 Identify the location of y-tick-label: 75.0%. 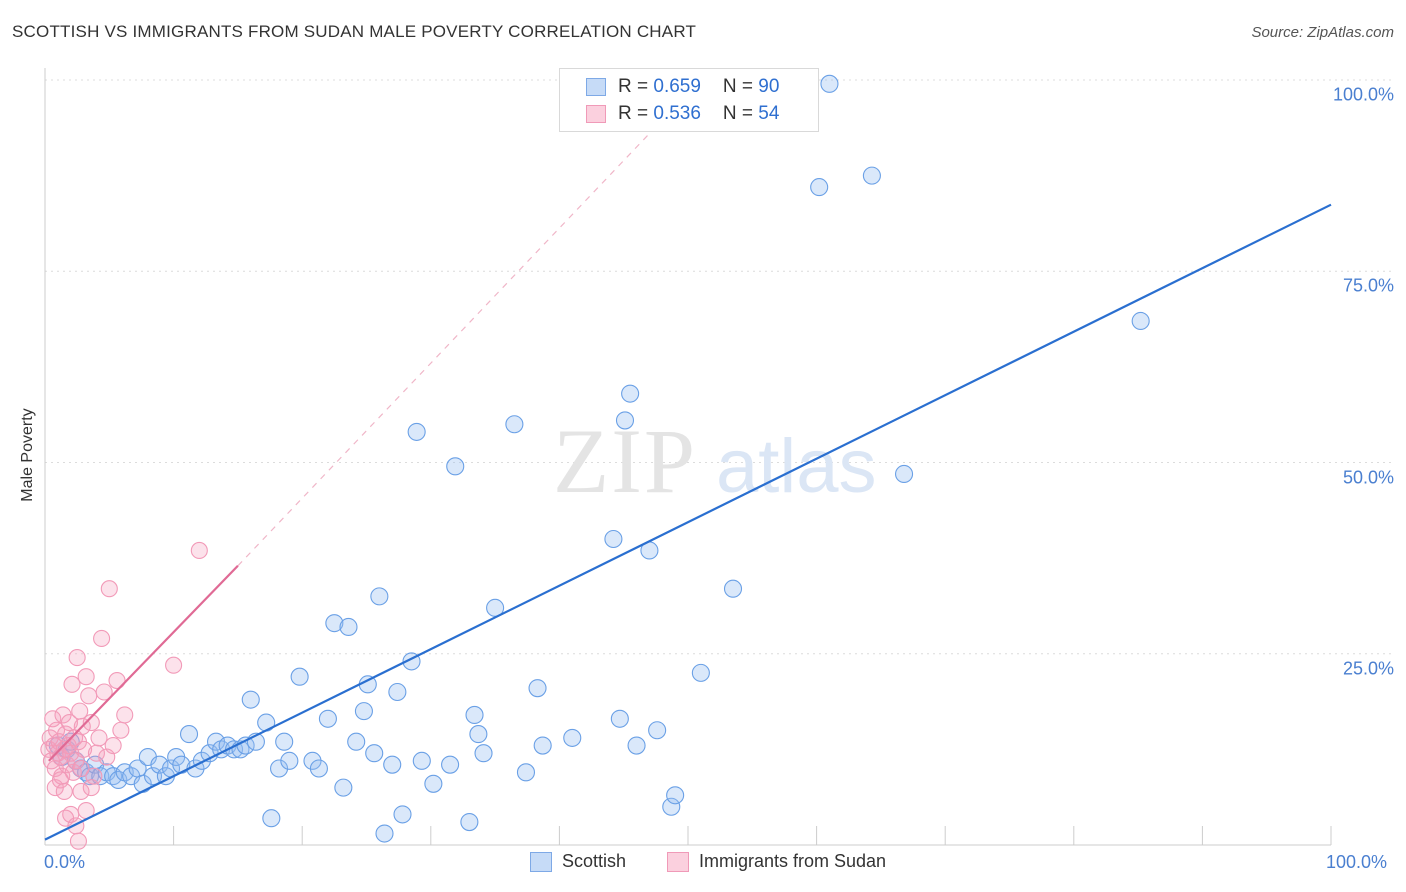
(1368, 285).